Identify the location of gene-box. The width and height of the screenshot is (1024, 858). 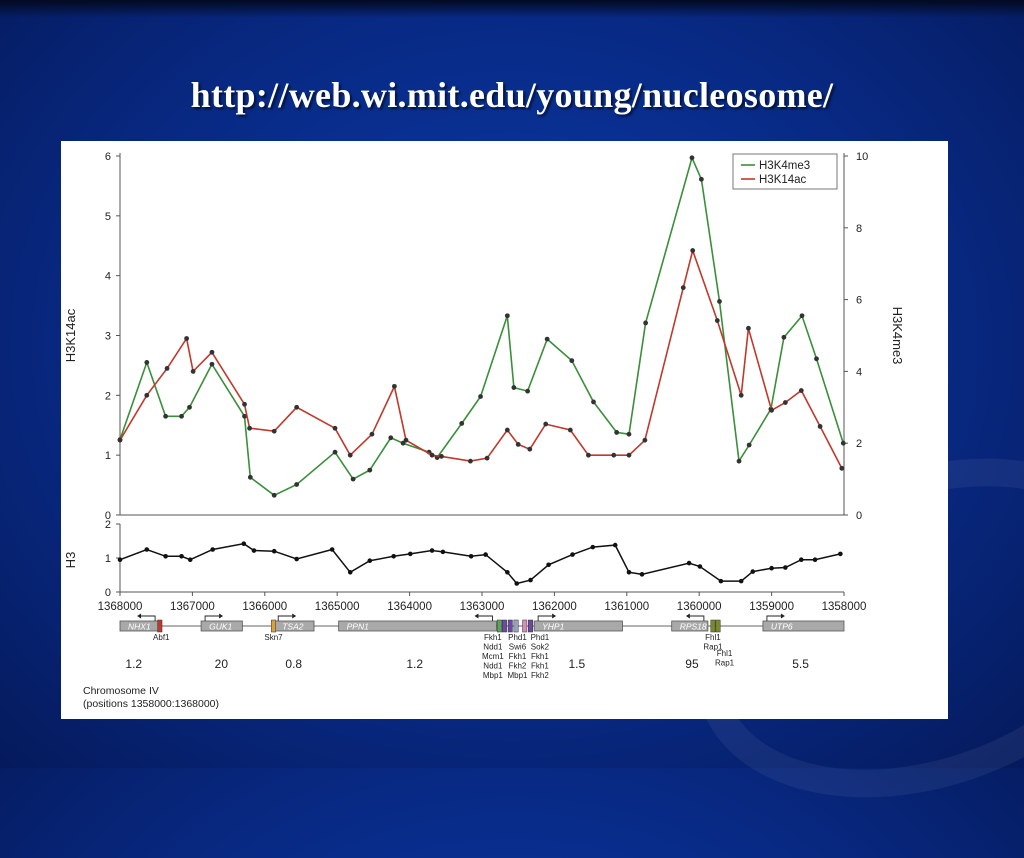
(221, 626).